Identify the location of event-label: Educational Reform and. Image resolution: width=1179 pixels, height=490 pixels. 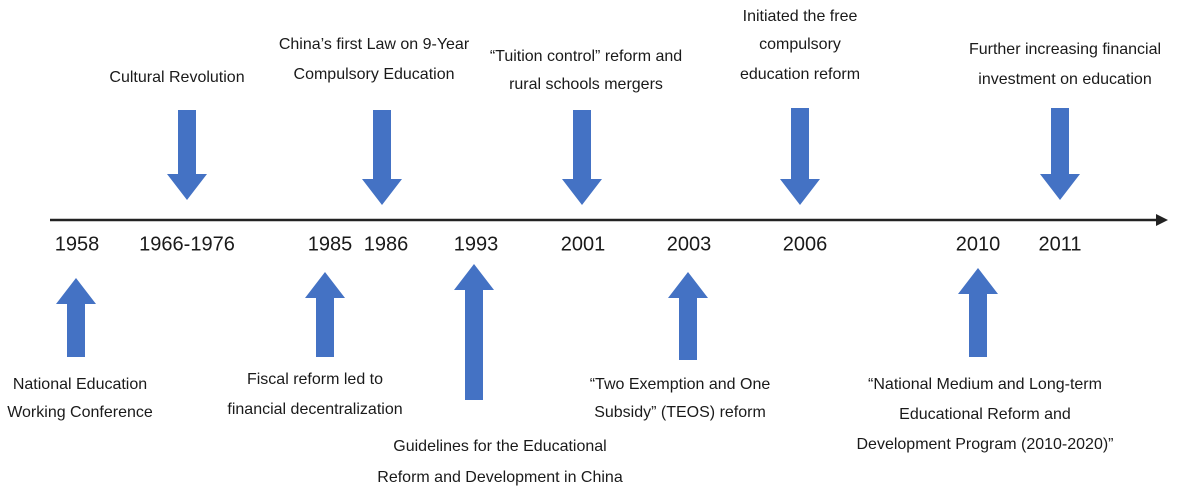
(985, 414).